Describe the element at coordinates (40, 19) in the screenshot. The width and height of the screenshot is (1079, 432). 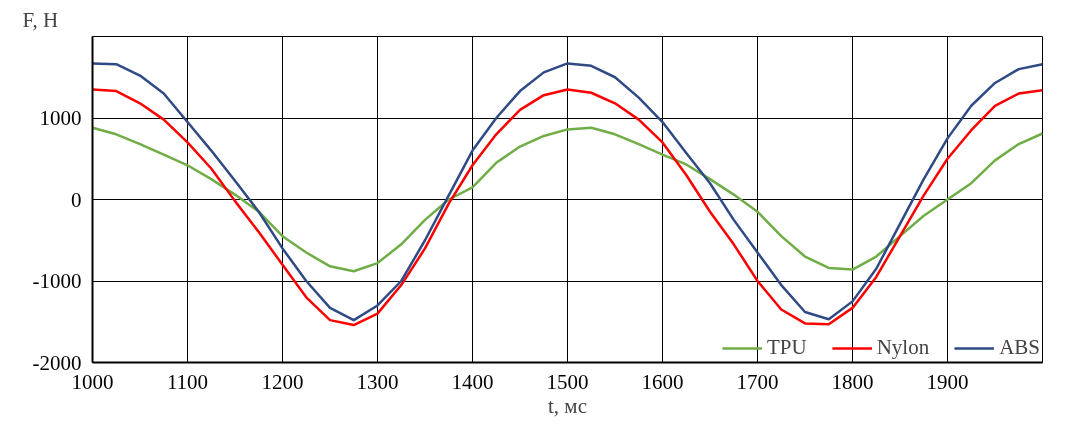
I see `y-axis-title: F, Н` at that location.